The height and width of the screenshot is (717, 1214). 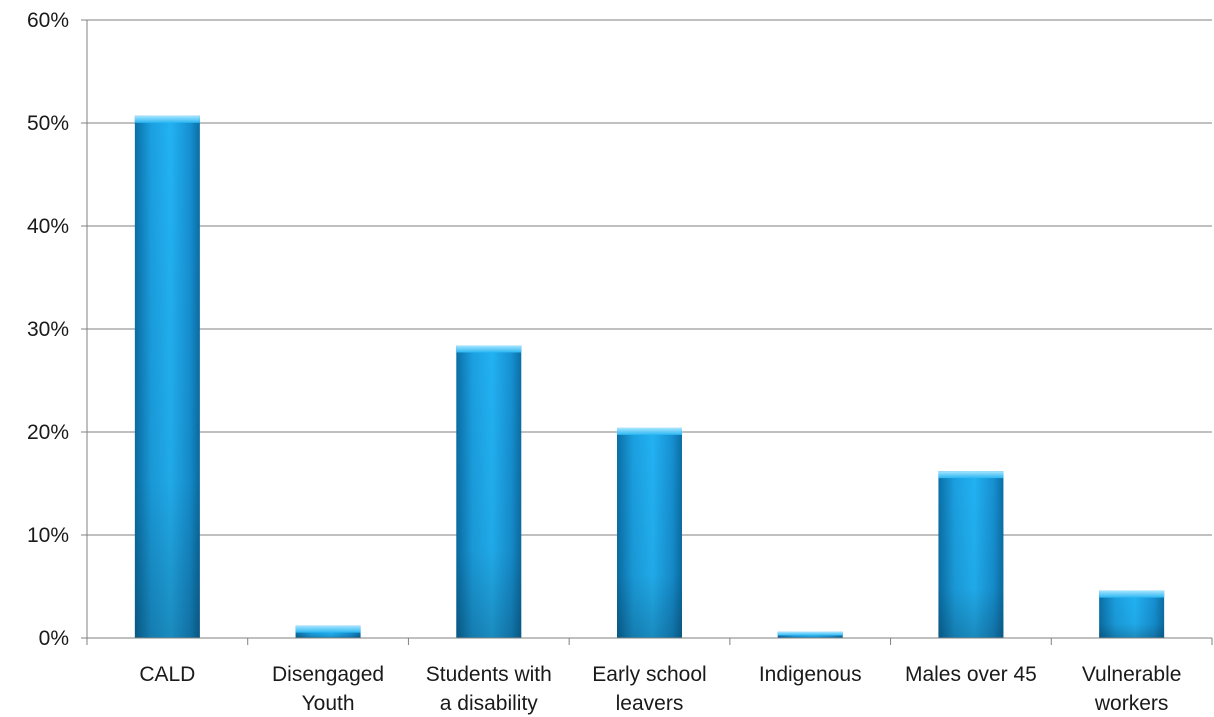 What do you see at coordinates (1132, 674) in the screenshot?
I see `x-category-label-line: Vulnerable` at bounding box center [1132, 674].